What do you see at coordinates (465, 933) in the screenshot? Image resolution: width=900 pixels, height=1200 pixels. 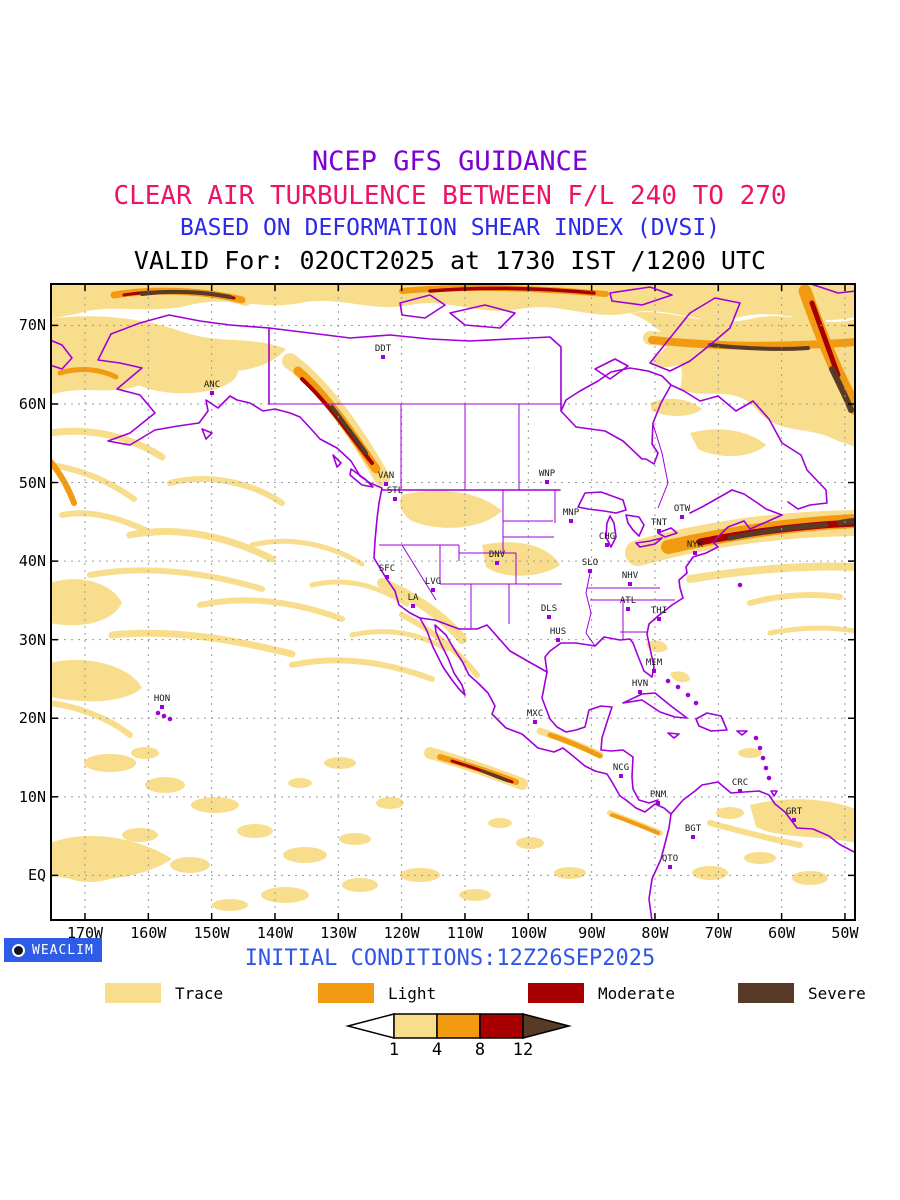 I see `lon-axis-label: 110W` at bounding box center [465, 933].